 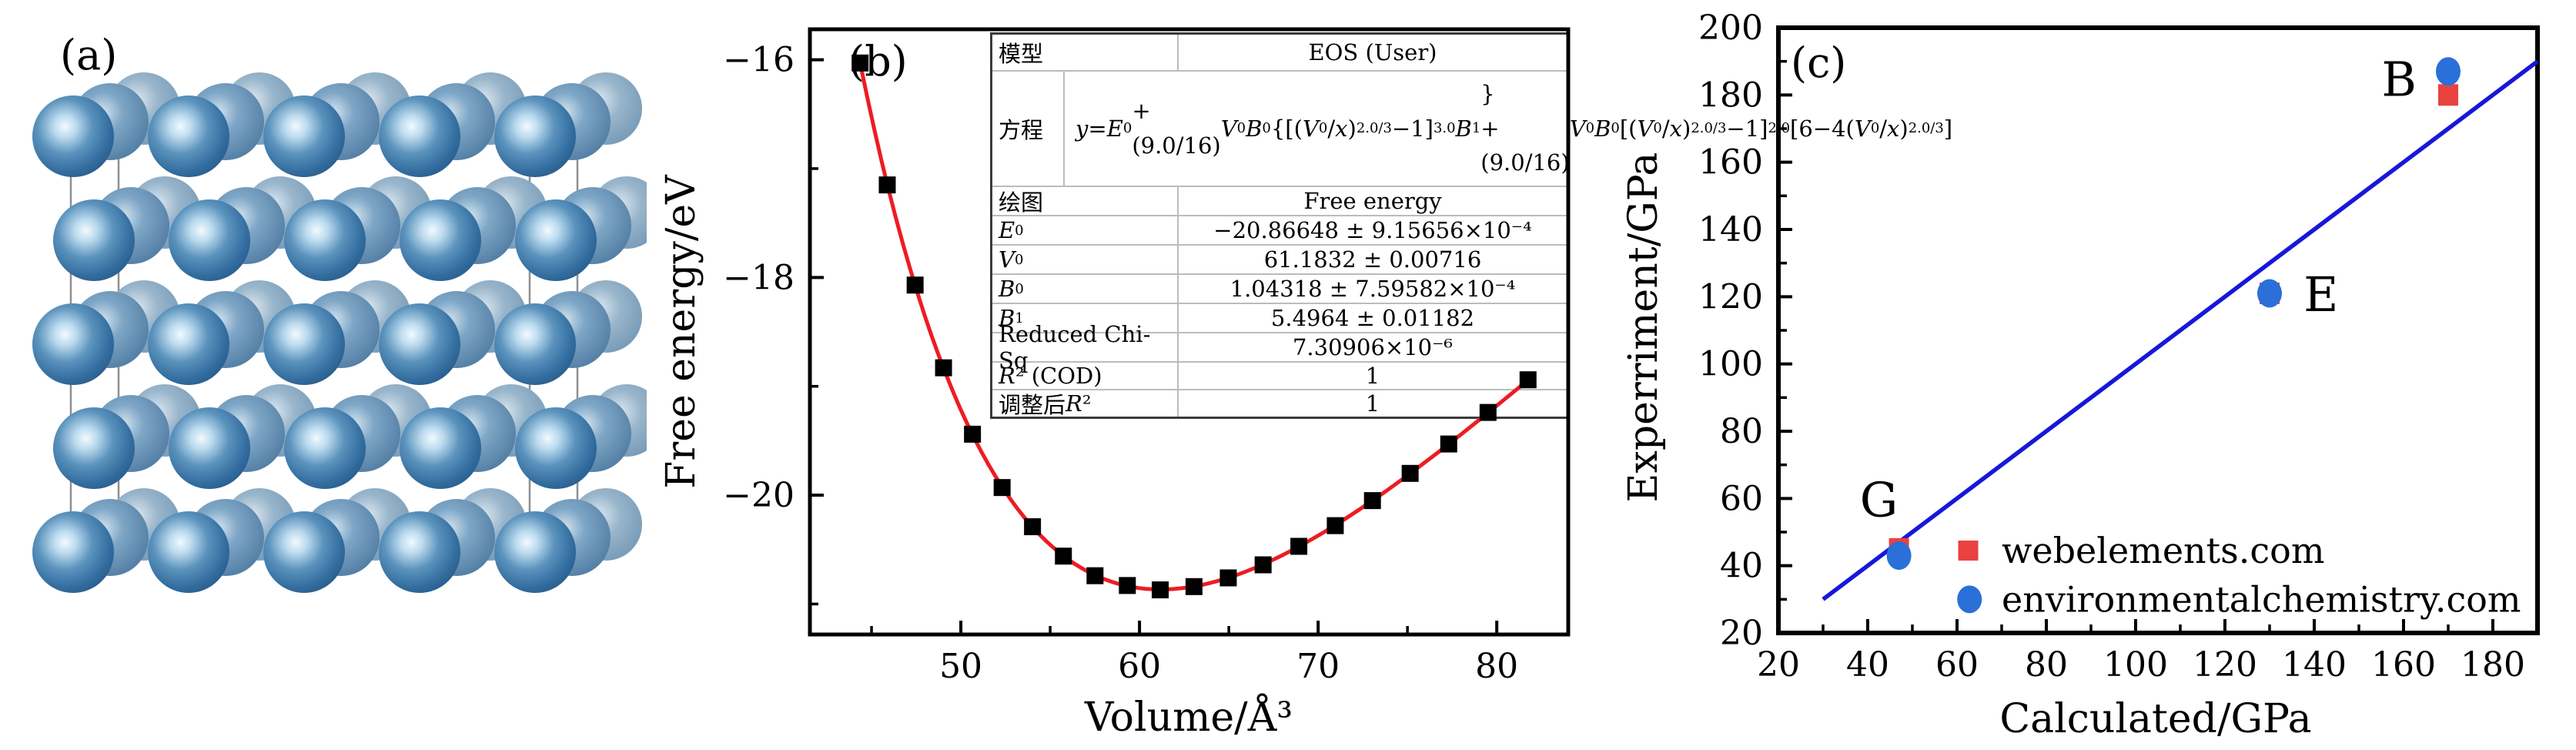 I want to click on y-tick-label: 80, so click(x=1742, y=431).